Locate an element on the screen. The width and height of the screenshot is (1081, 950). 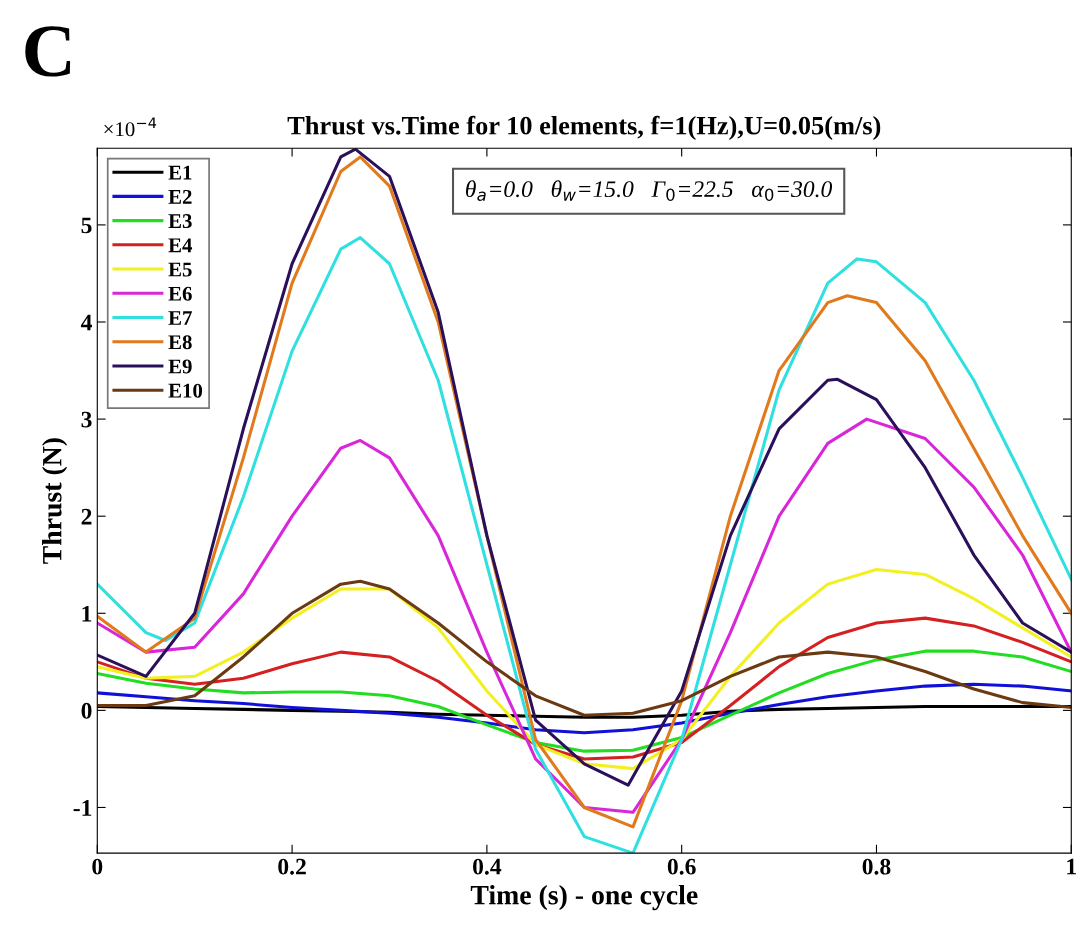
x-axis-title: Time (s) - one cycle is located at coordinates (584, 897).